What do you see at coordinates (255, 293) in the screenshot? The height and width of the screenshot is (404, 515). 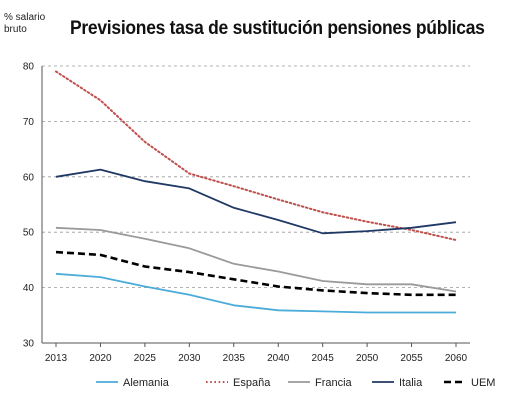 I see `series-line-alemania` at bounding box center [255, 293].